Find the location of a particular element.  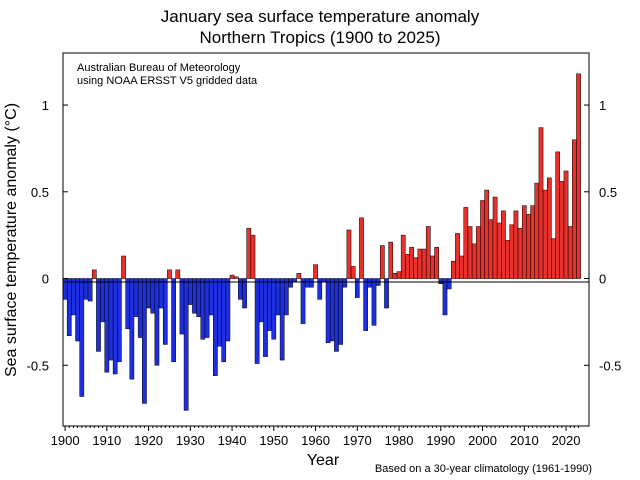

bar-2011 is located at coordinates (528, 246).